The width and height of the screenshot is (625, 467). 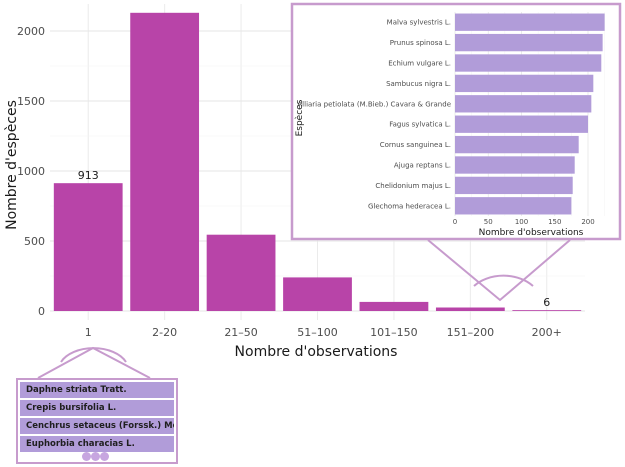 I want to click on x-tick-label: 51–100, so click(x=317, y=332).